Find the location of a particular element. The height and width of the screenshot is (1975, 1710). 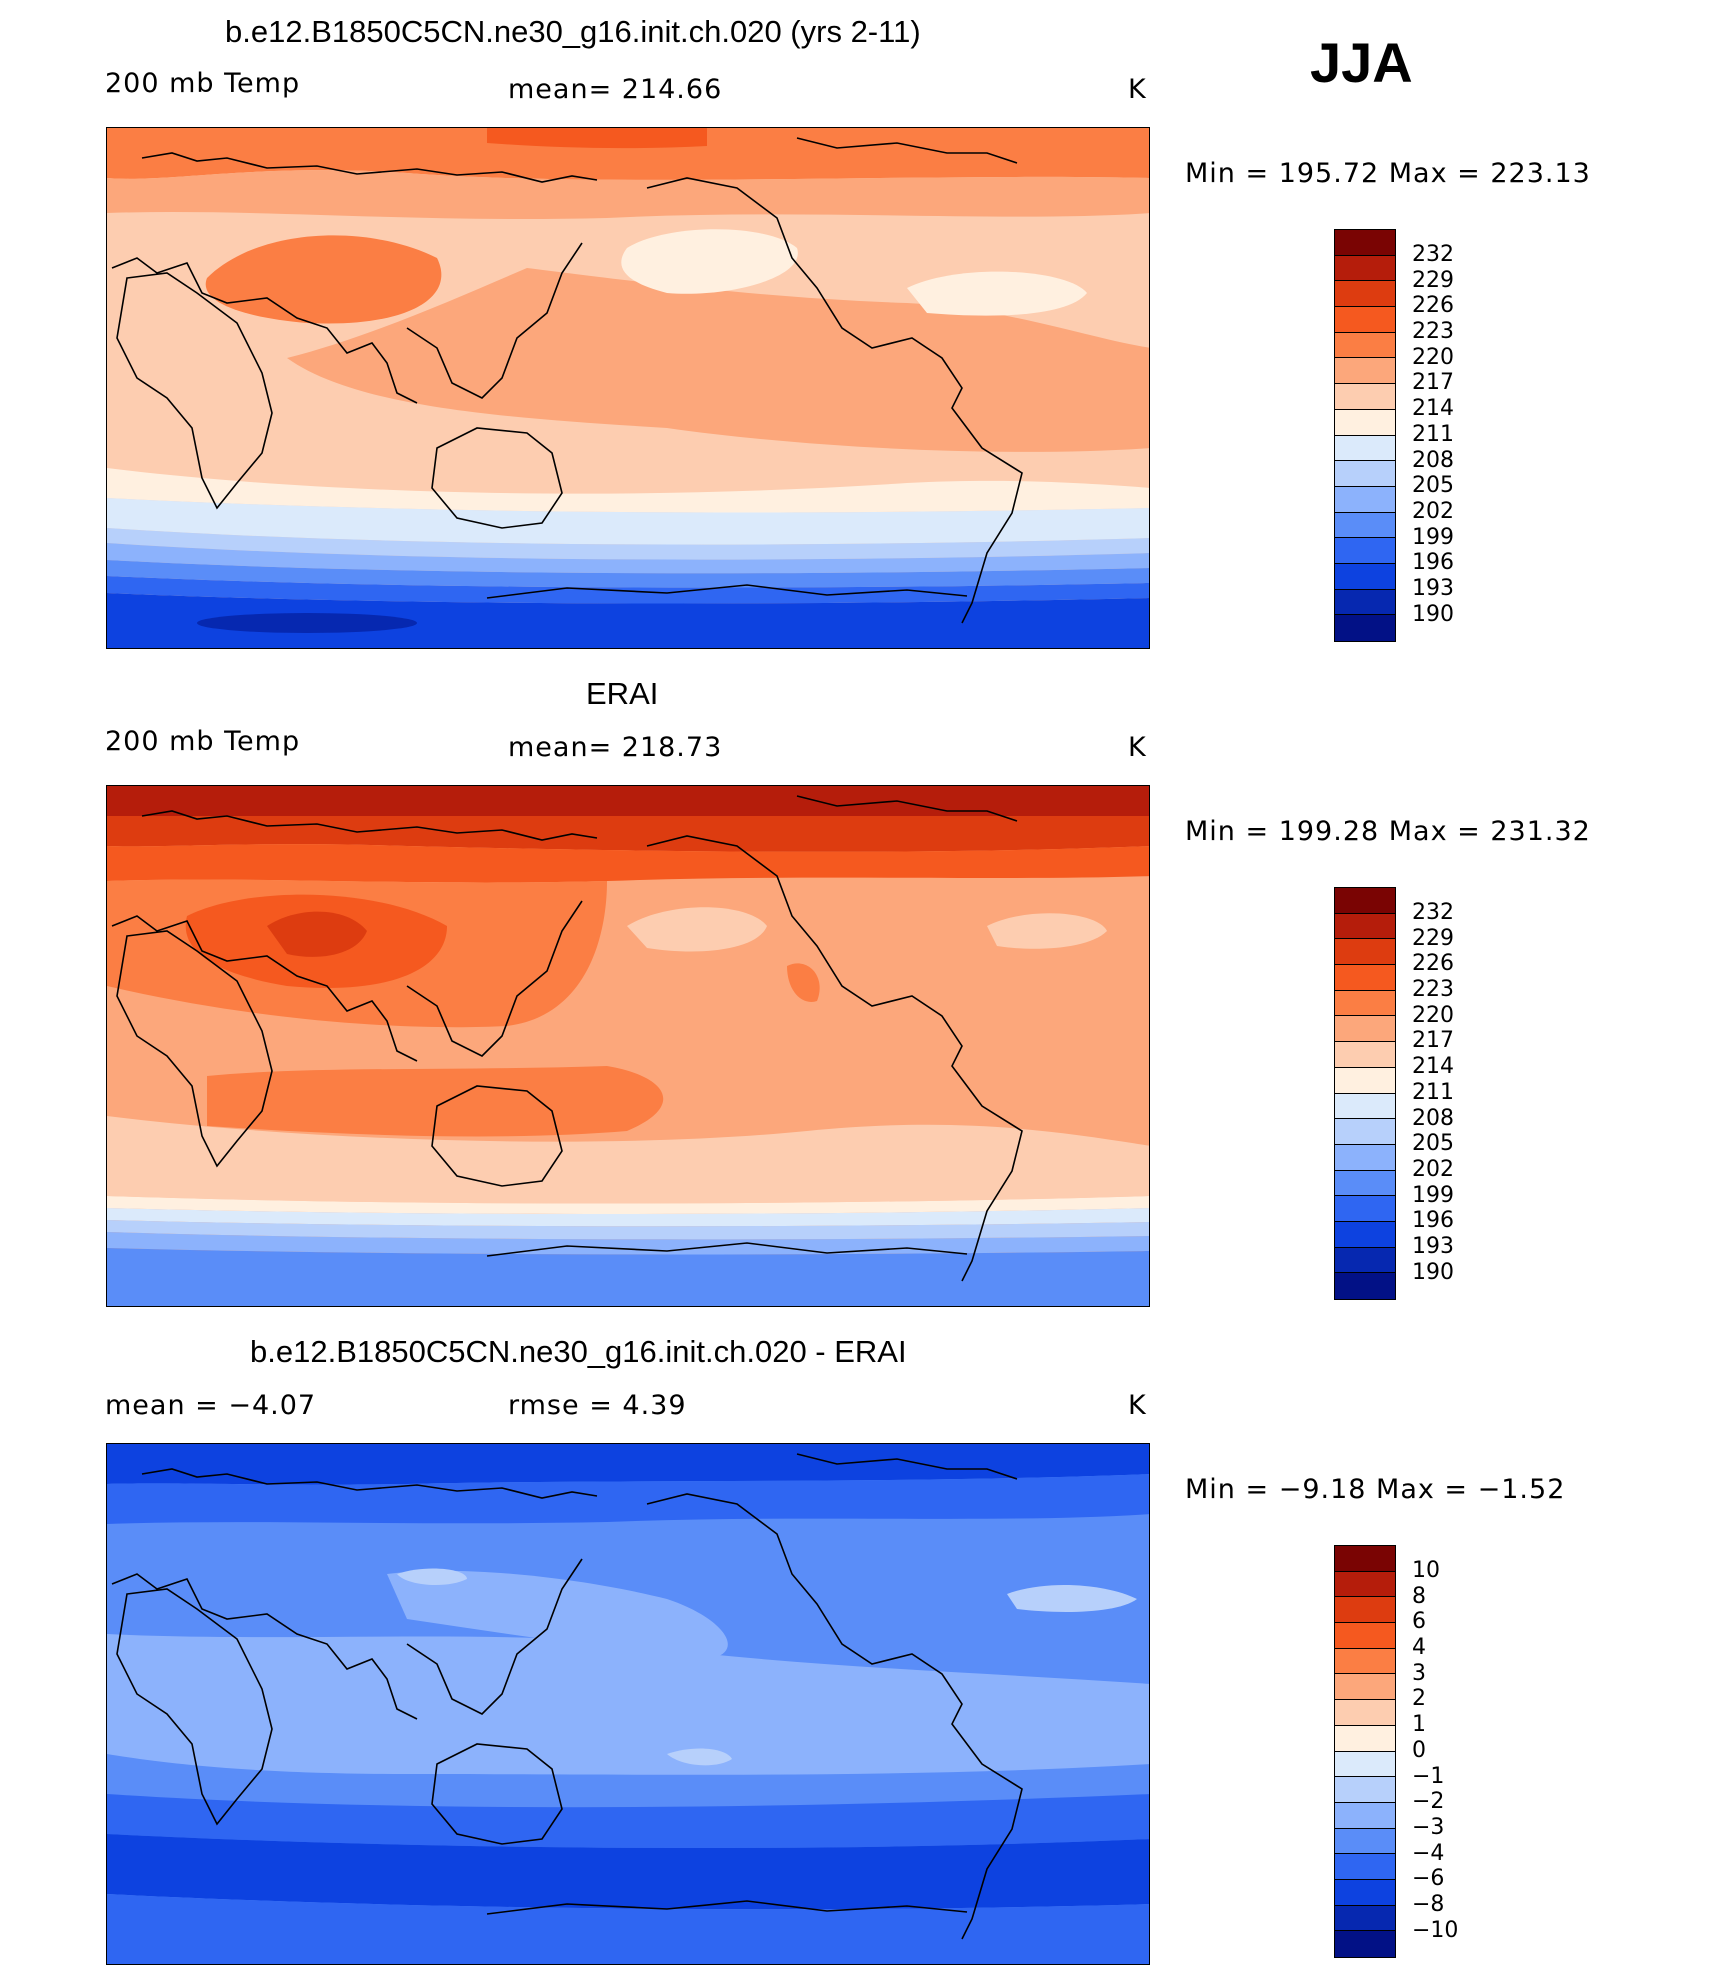

panel-2-minmax: Min = 199.28 Max = 231.32 is located at coordinates (1388, 831).